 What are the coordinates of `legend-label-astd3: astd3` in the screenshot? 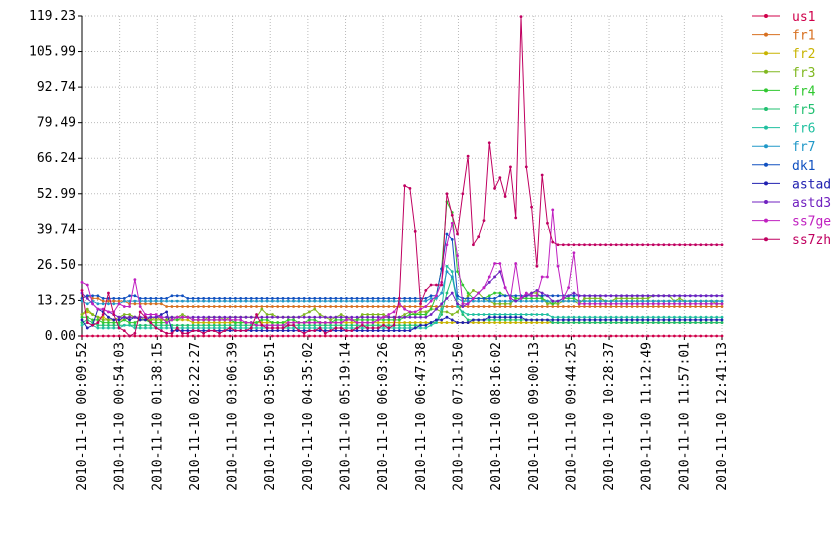 It's located at (811, 203).